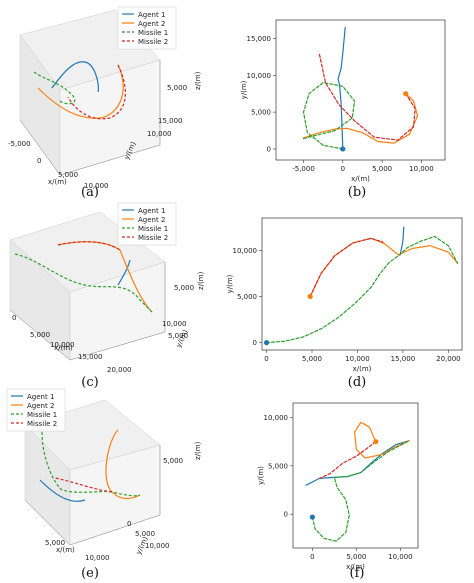 The height and width of the screenshot is (583, 474). Describe the element at coordinates (266, 359) in the screenshot. I see `panel-d-x-tick-label: 0` at that location.